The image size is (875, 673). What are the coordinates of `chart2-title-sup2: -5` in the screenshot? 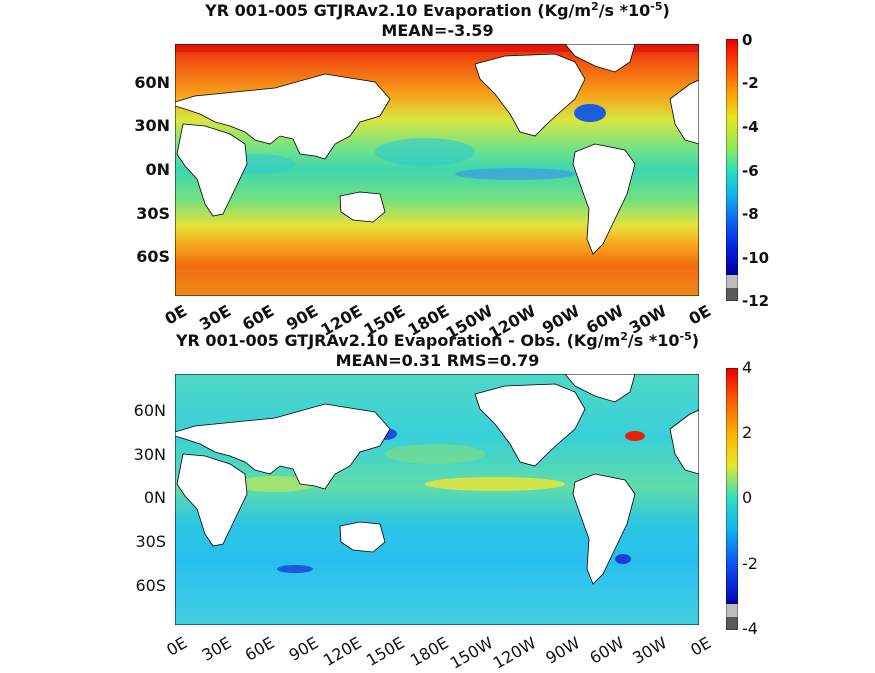 It's located at (685, 336).